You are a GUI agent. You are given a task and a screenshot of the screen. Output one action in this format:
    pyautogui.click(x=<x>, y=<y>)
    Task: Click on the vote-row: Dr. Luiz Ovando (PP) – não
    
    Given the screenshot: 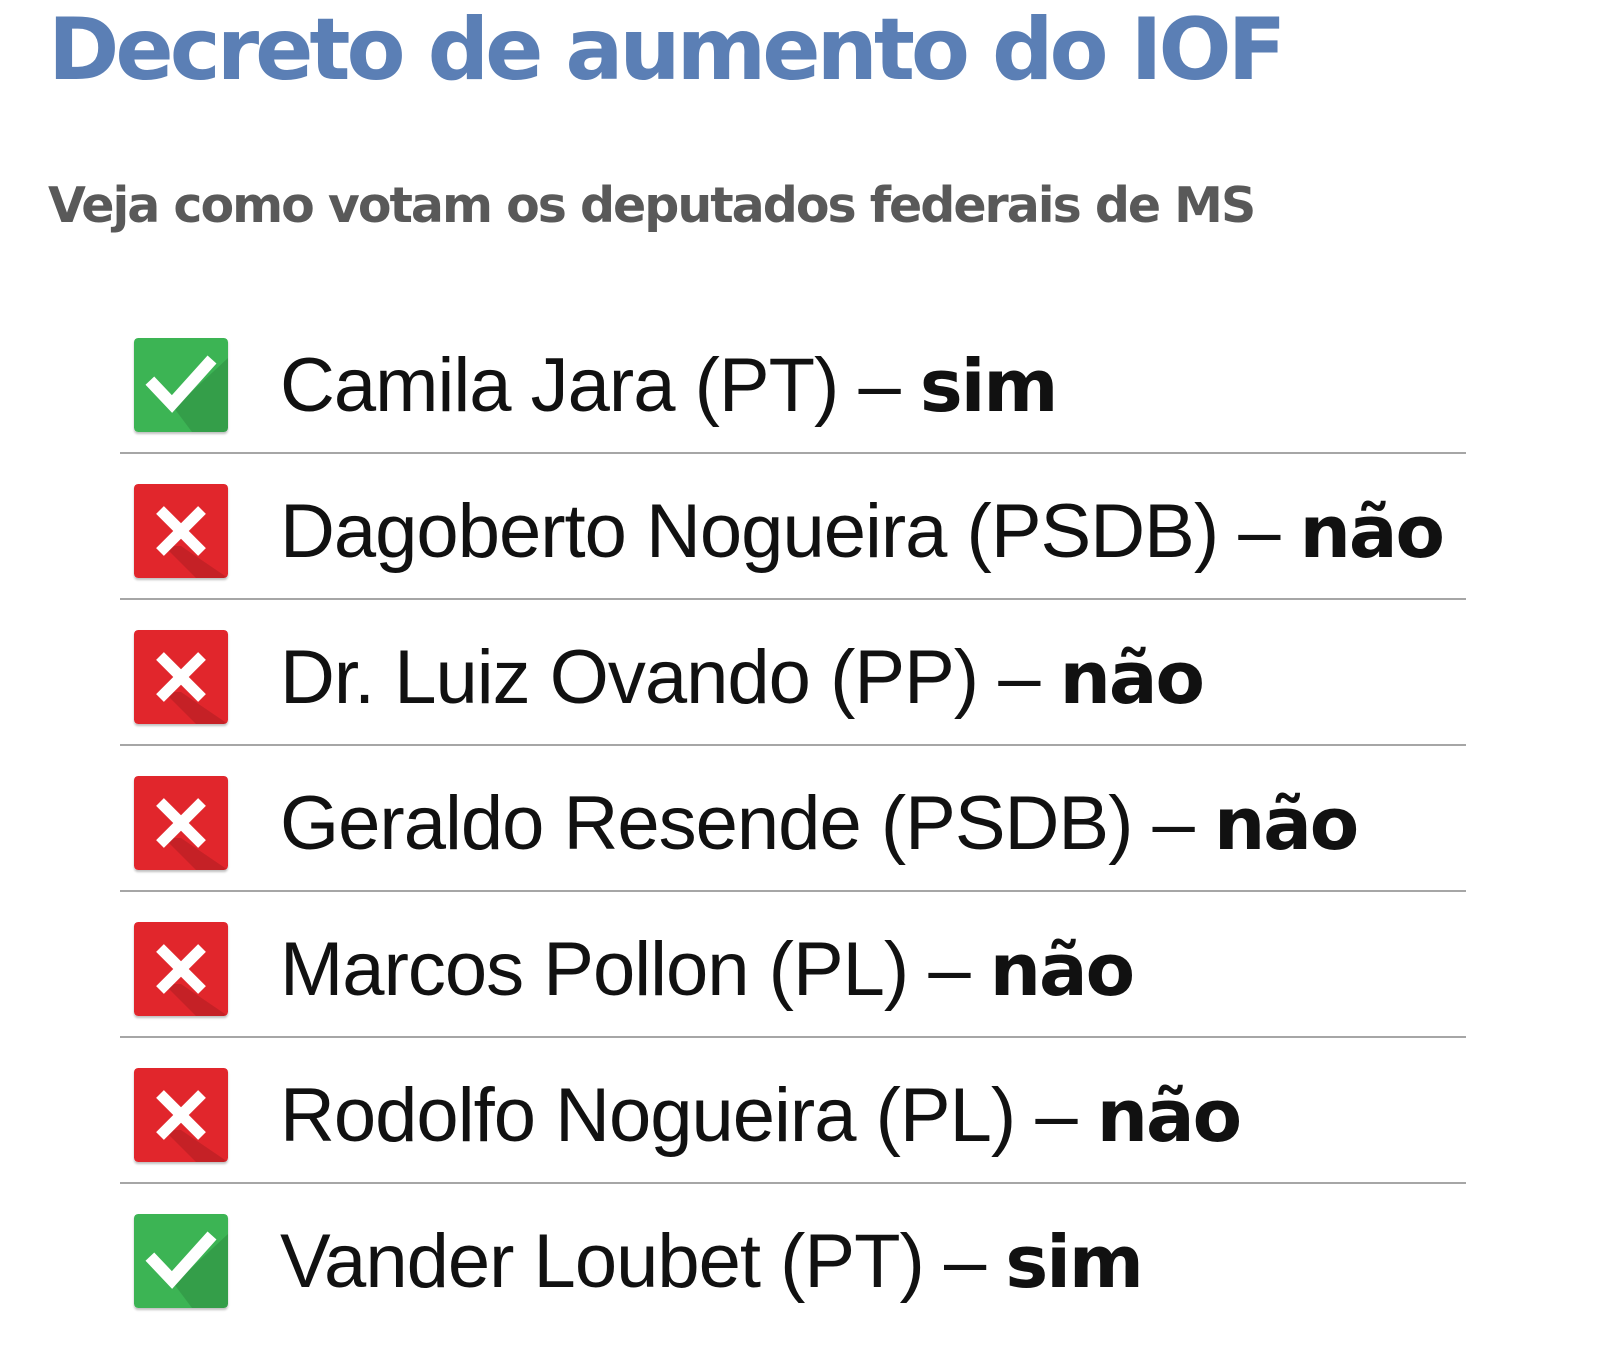 What is the action you would take?
    pyautogui.click(x=793, y=673)
    